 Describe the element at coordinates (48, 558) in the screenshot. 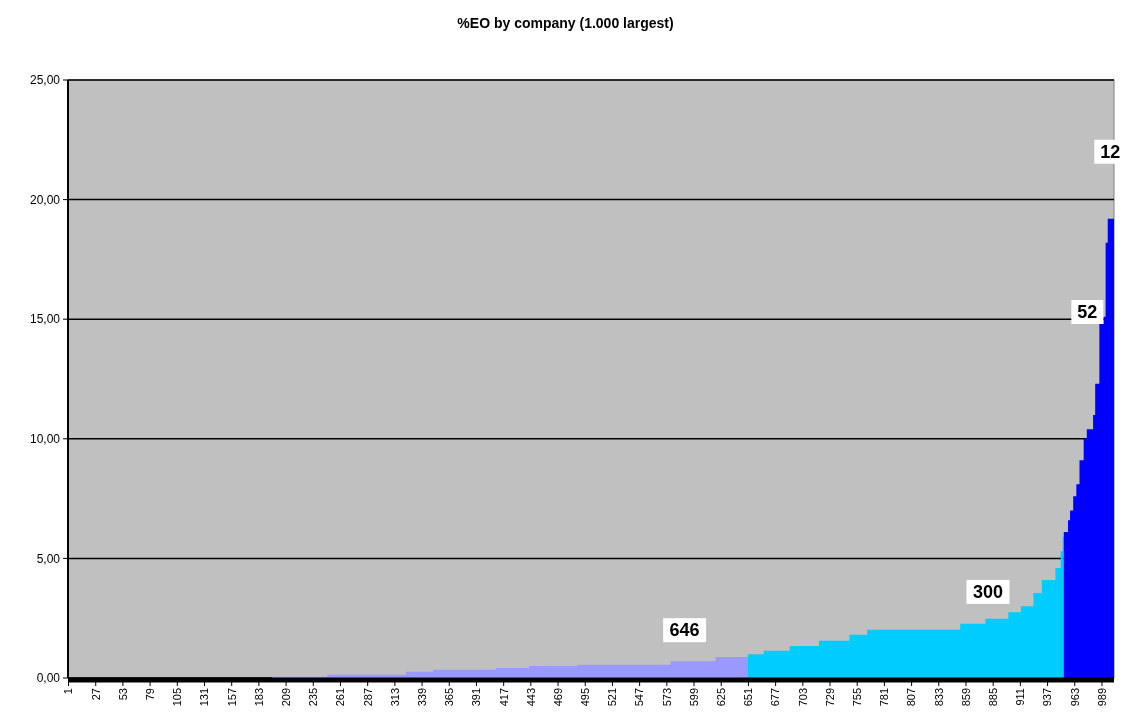

I see `y-tick-label: 5,00` at that location.